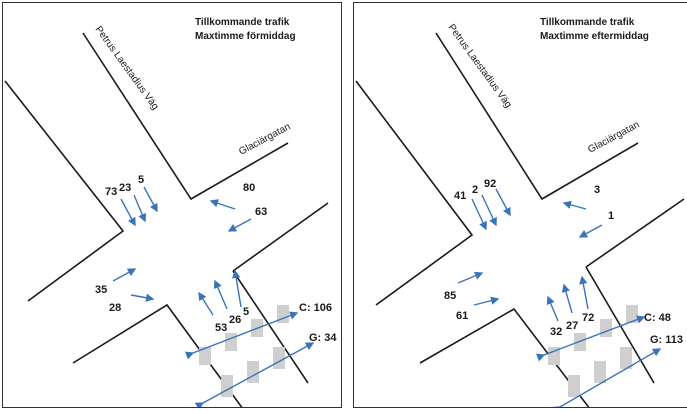 The image size is (687, 410). What do you see at coordinates (315, 308) in the screenshot?
I see `ped-count-c: C: 106` at bounding box center [315, 308].